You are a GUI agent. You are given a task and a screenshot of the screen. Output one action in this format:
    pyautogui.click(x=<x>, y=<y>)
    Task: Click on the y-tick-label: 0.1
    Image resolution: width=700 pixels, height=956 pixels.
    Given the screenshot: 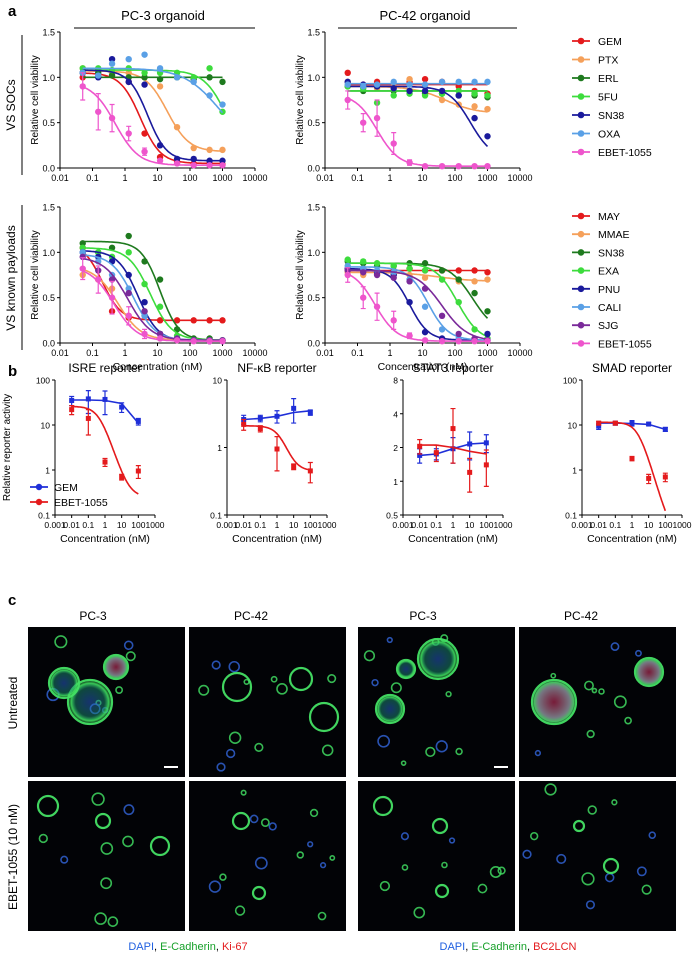 What is the action you would take?
    pyautogui.click(x=216, y=516)
    